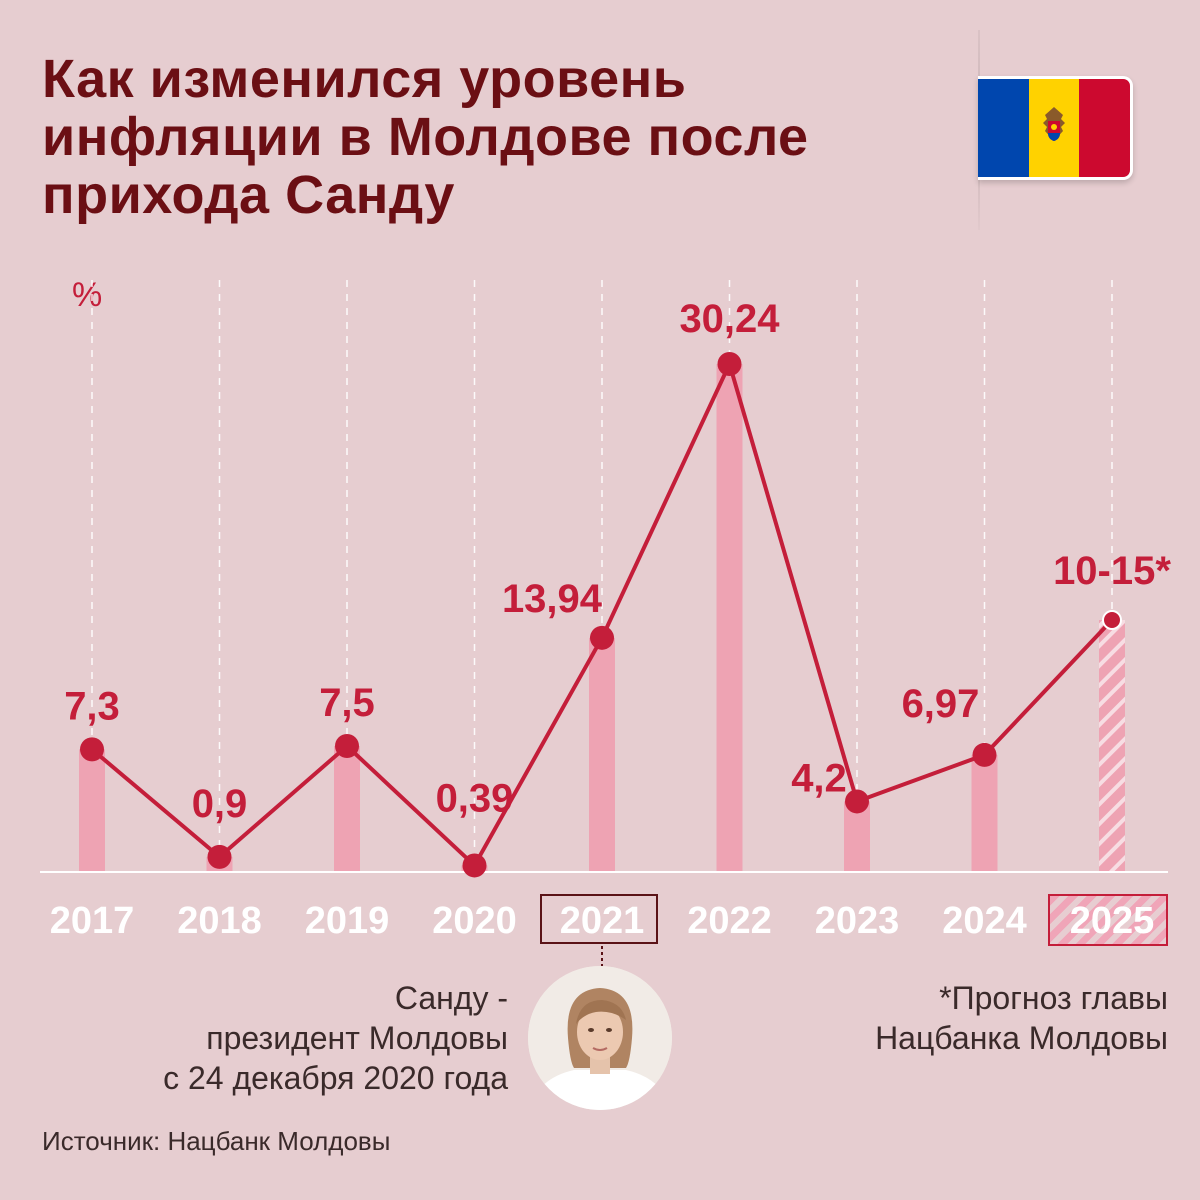 This screenshot has height=1200, width=1200. Describe the element at coordinates (1104, 128) in the screenshot. I see `flag-stripe-red` at that location.